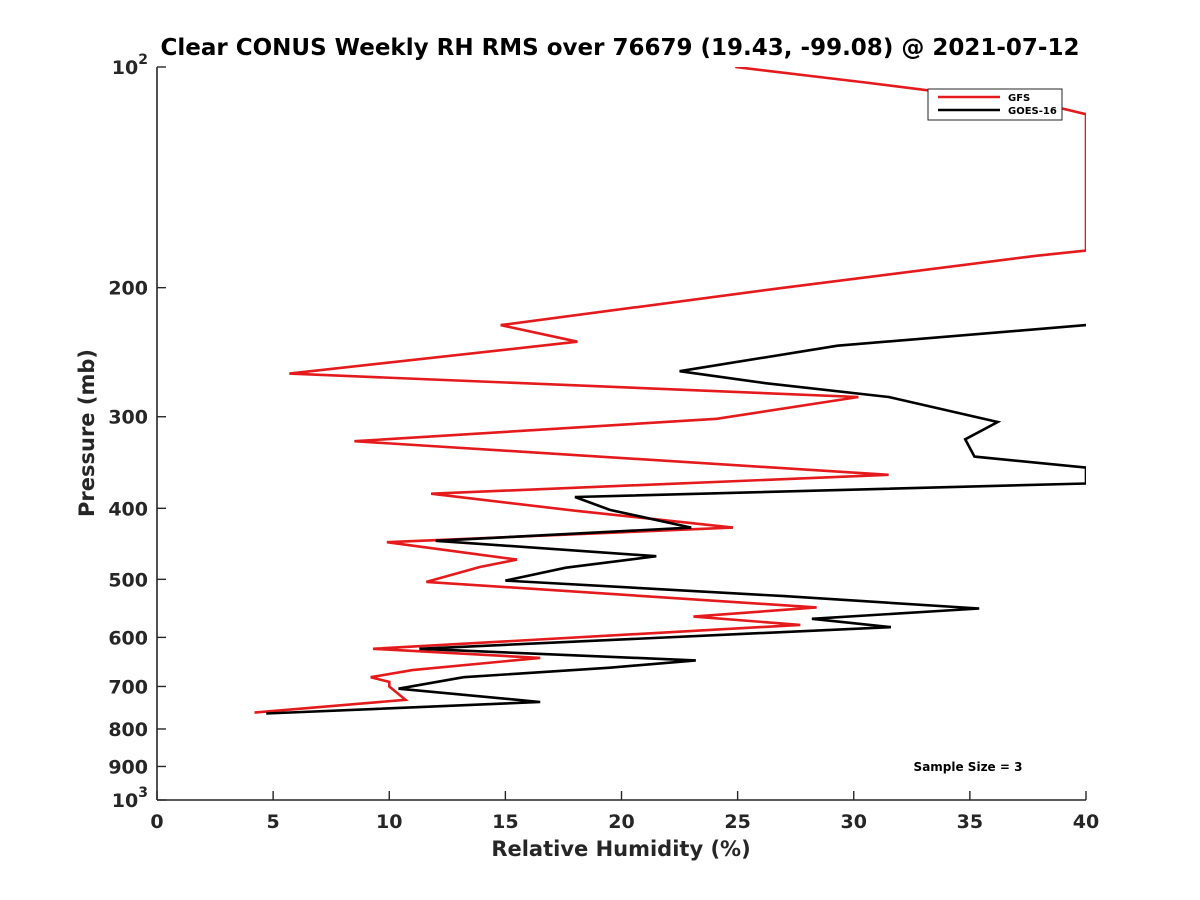  What do you see at coordinates (389, 822) in the screenshot?
I see `x-tick-label: 10` at bounding box center [389, 822].